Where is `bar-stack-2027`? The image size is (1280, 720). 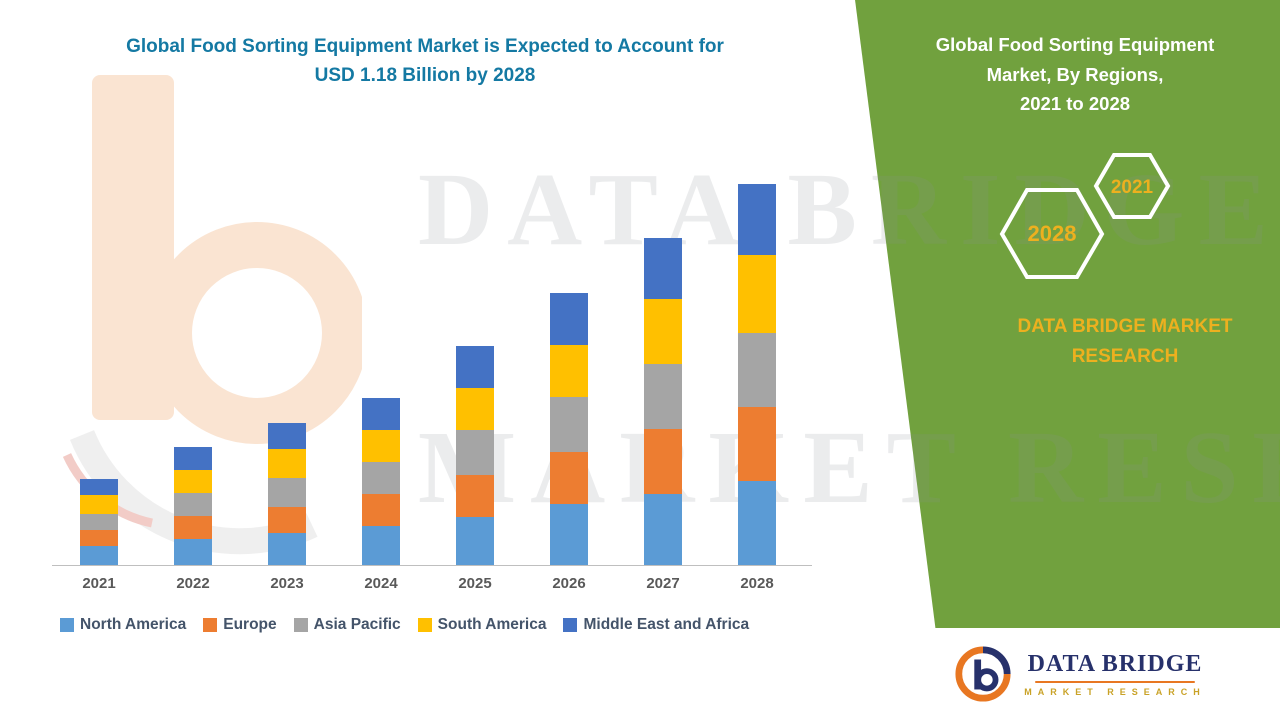 bar-stack-2027 is located at coordinates (663, 401).